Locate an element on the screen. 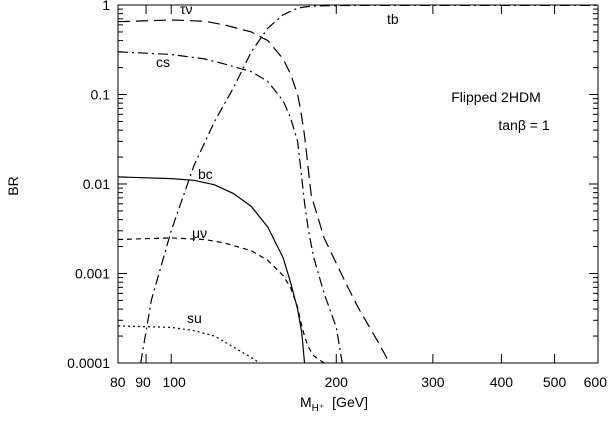  x-tick-label: 300 is located at coordinates (433, 382).